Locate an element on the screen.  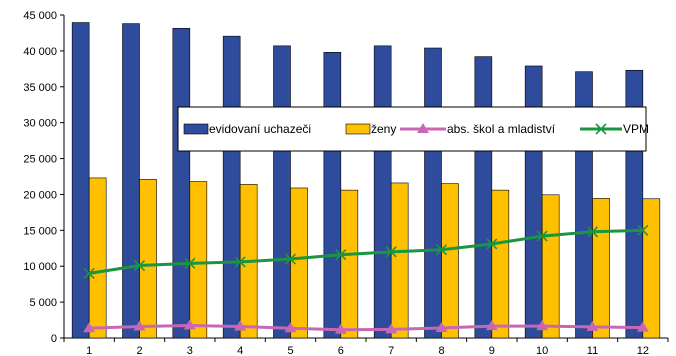
y-tick-label: 10 000 is located at coordinates (40, 267).